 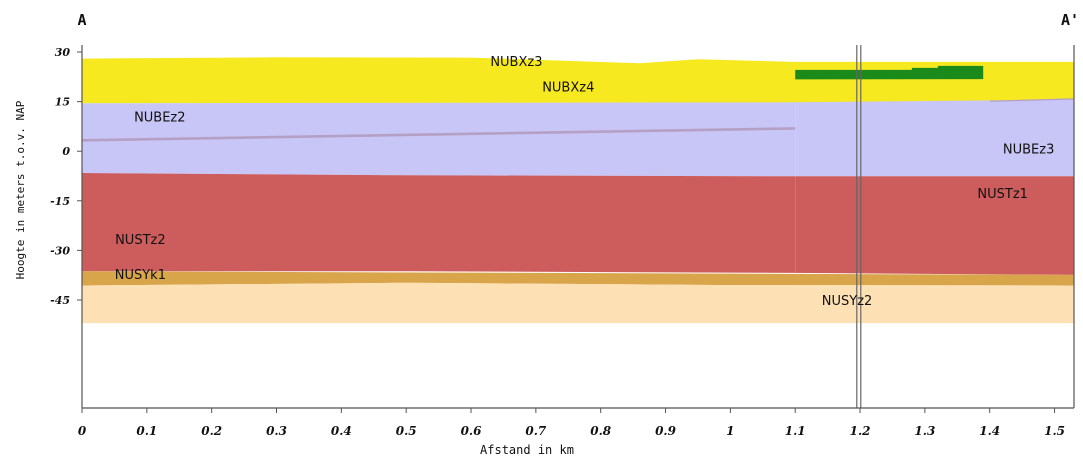 What do you see at coordinates (860, 431) in the screenshot?
I see `x-tick-label: 1.2` at bounding box center [860, 431].